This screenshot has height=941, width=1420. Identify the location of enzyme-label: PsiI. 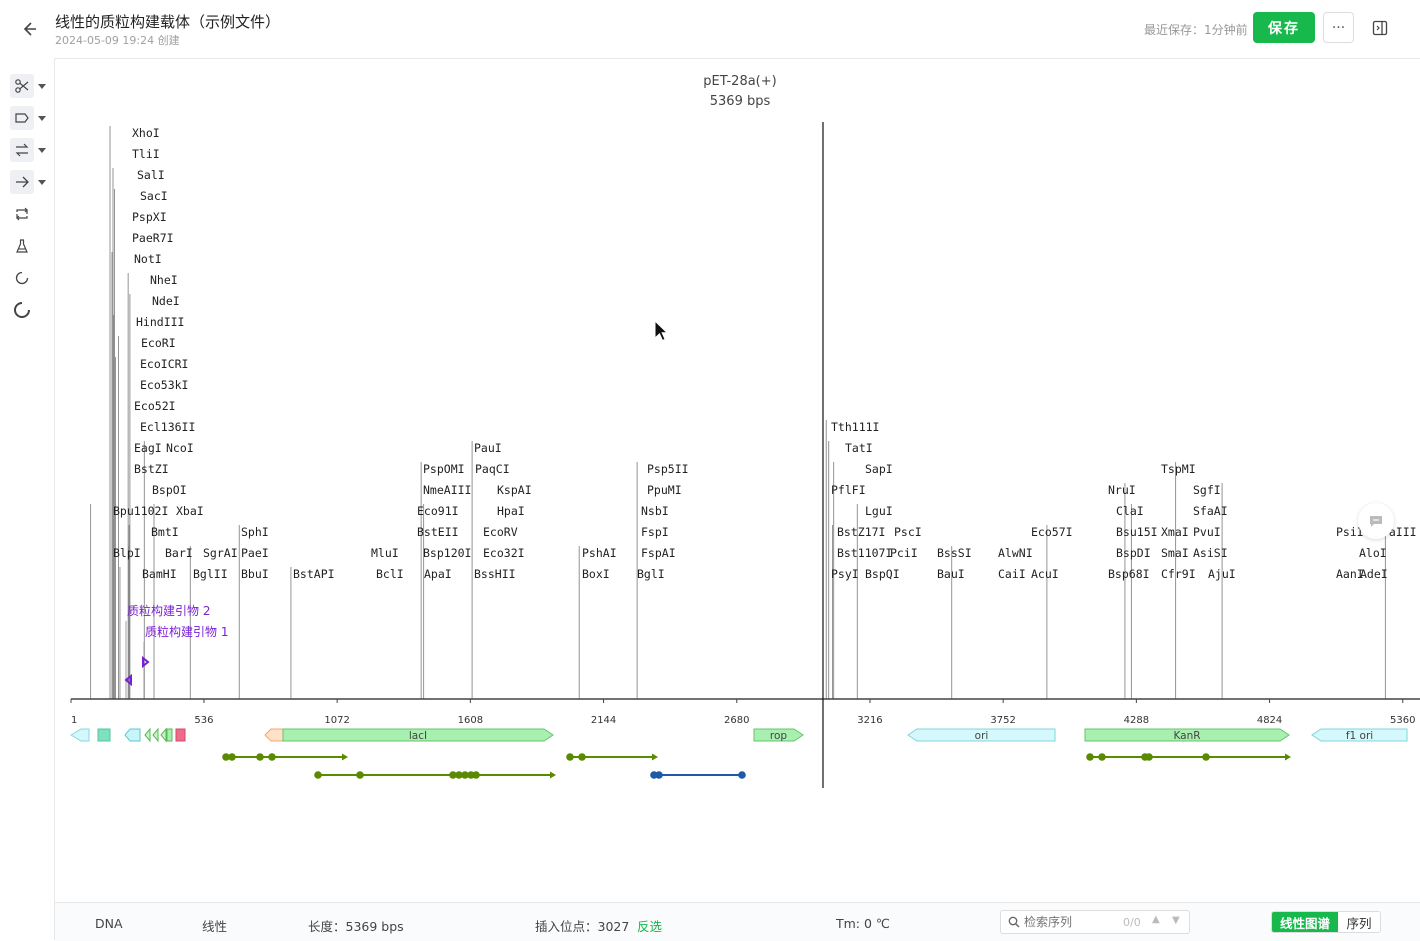
(1350, 532).